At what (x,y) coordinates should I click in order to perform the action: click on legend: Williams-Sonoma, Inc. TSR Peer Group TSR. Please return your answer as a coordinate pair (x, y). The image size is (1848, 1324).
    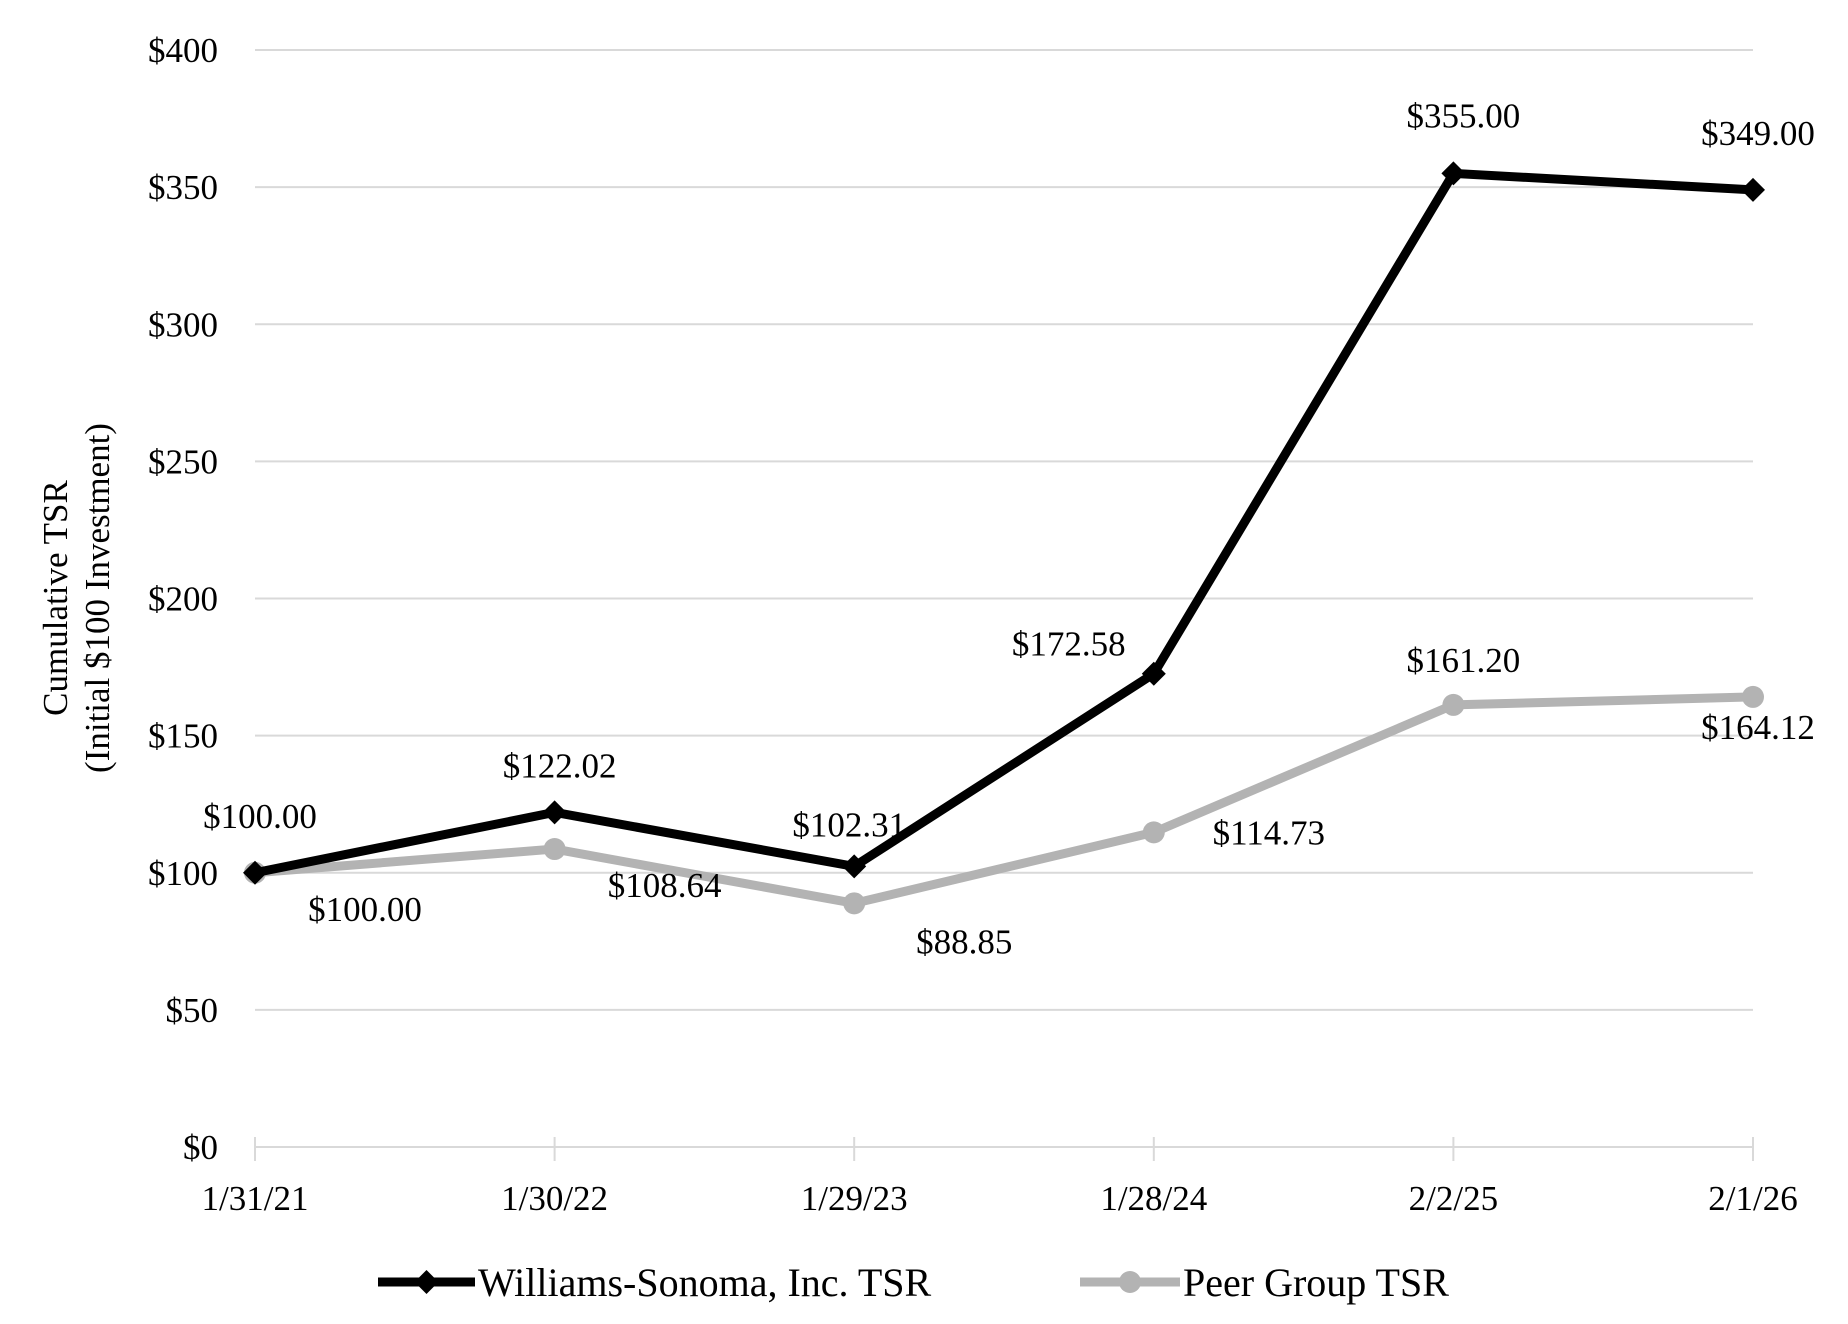
    Looking at the image, I should click on (913, 1282).